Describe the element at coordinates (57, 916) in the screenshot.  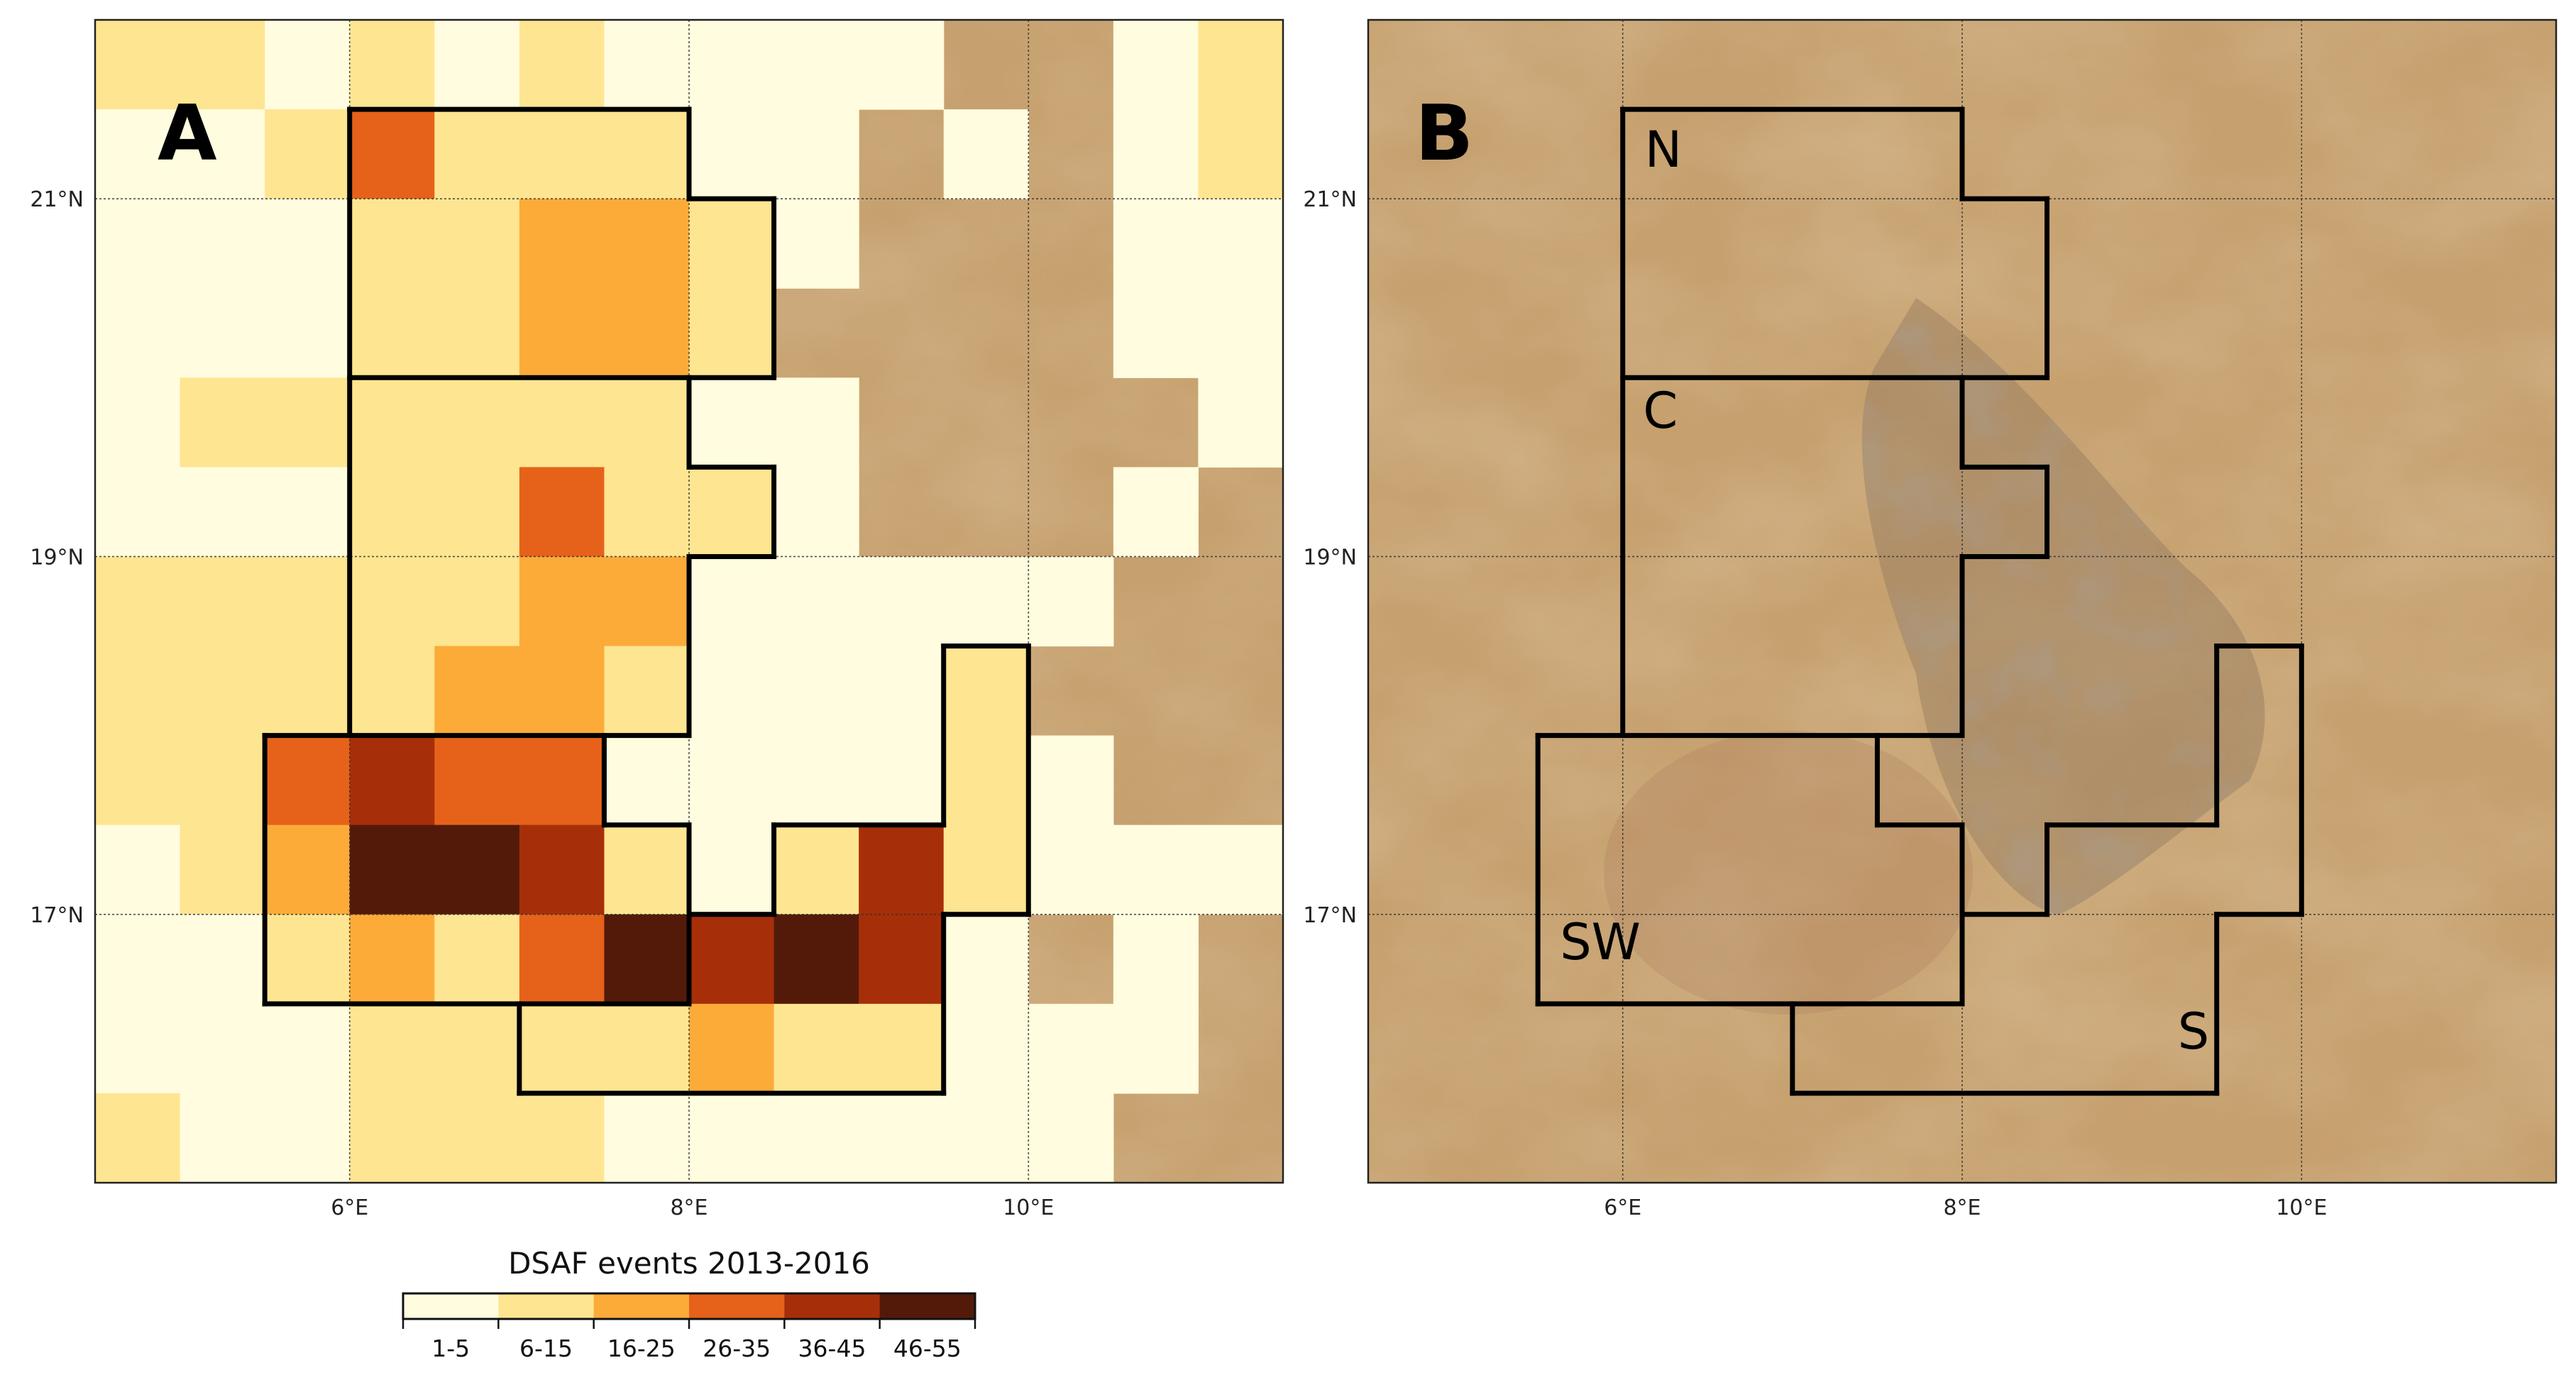
I see `y-tick-label: 17°N` at that location.